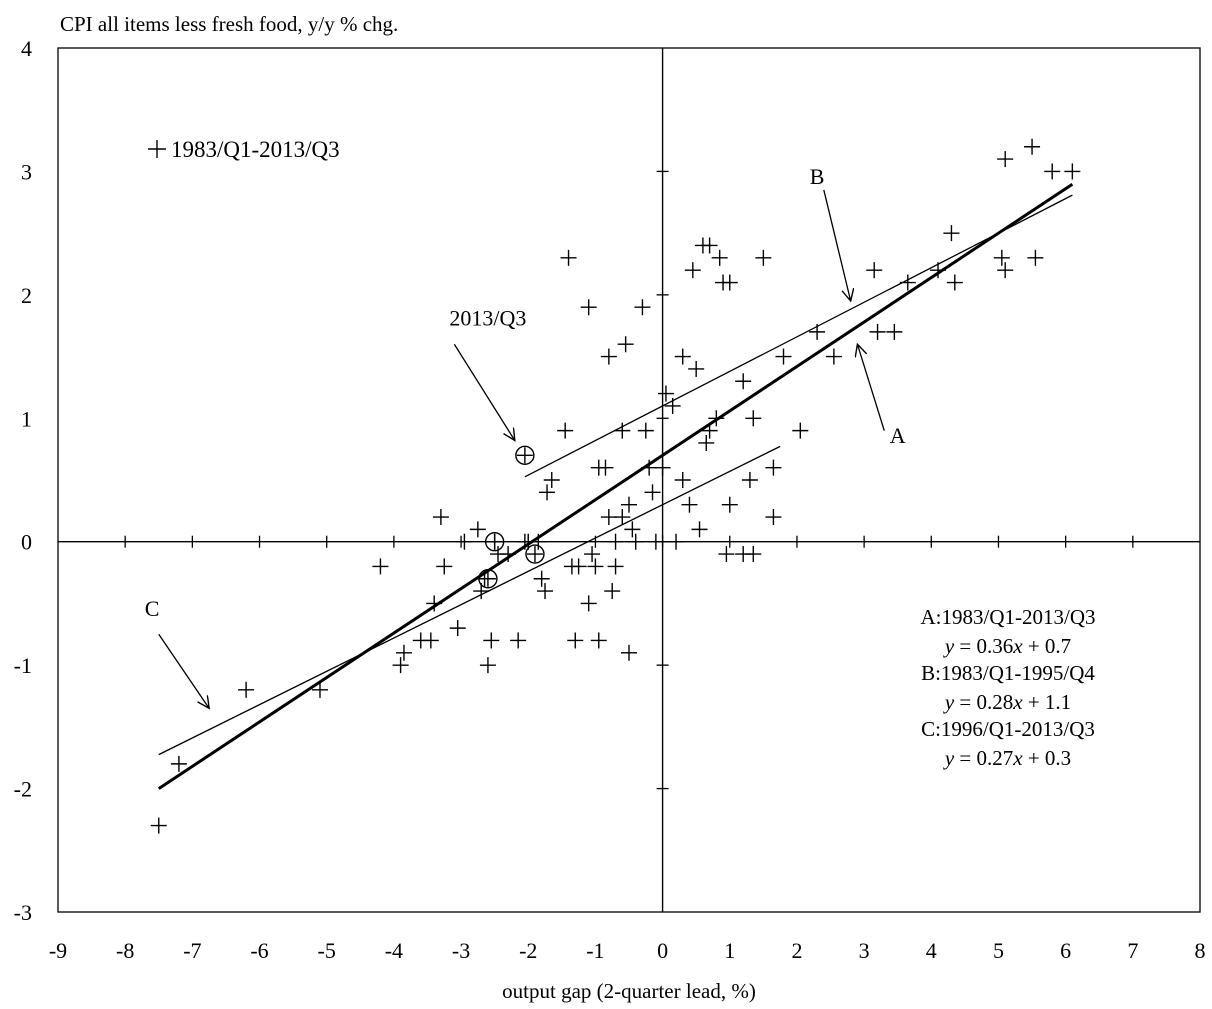 This screenshot has height=1009, width=1212. What do you see at coordinates (998, 950) in the screenshot?
I see `x-tick-label: 5` at bounding box center [998, 950].